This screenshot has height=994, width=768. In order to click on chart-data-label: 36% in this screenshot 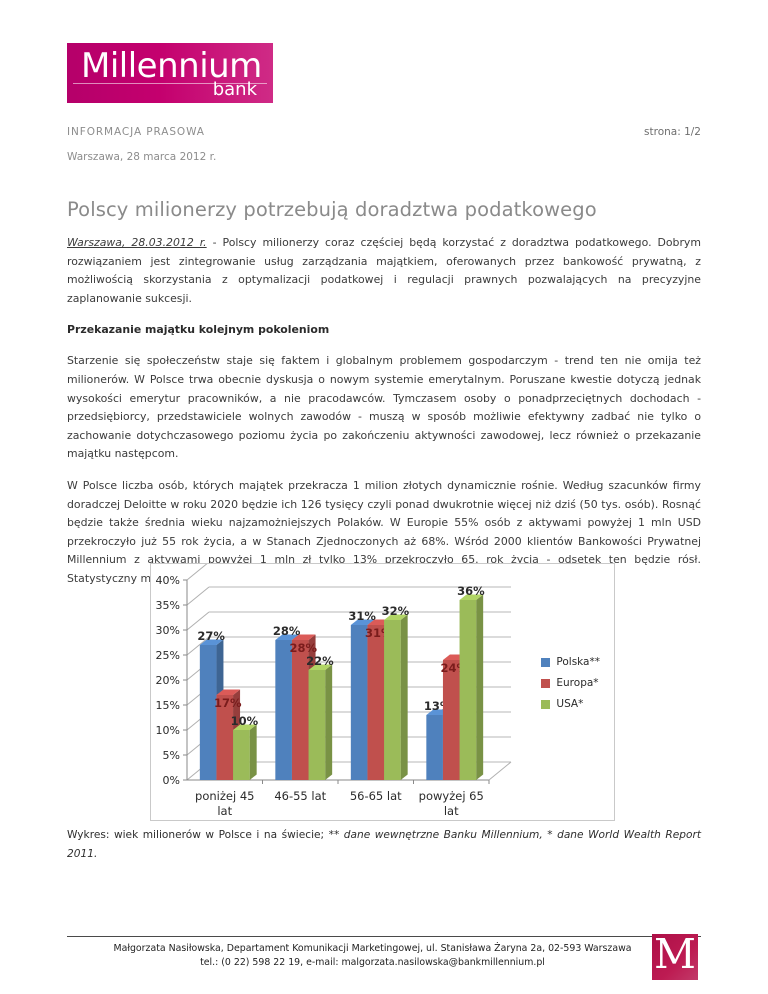, I will do `click(471, 591)`.